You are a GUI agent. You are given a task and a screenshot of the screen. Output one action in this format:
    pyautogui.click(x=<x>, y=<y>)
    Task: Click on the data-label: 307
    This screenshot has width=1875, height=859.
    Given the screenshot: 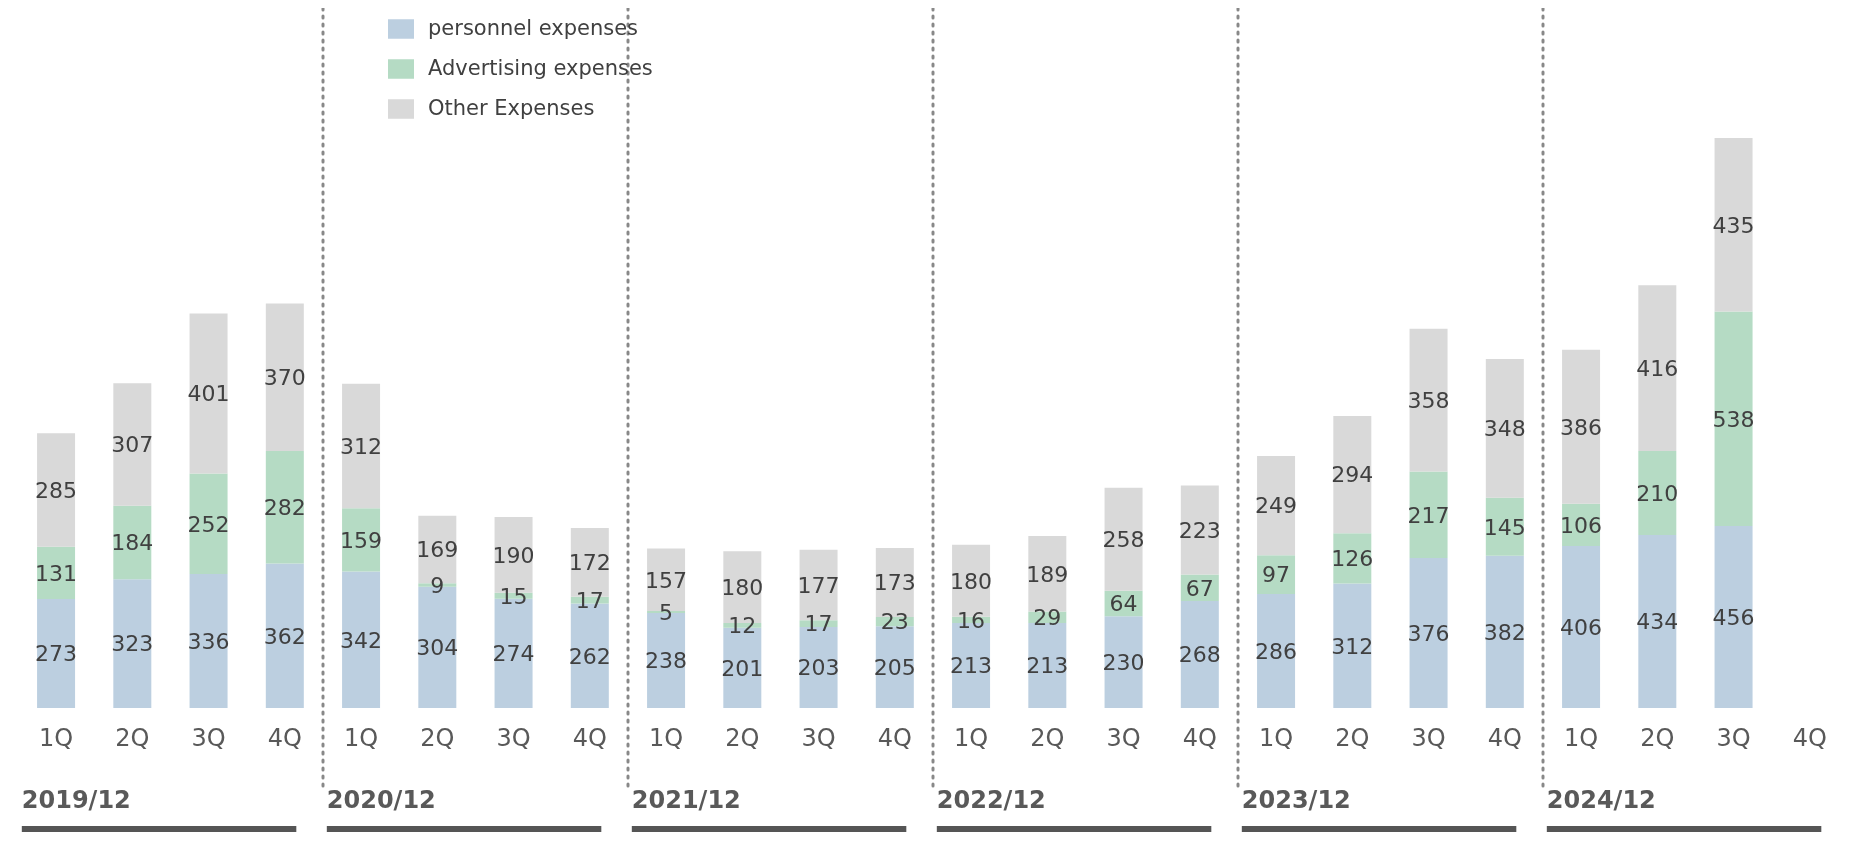 What is the action you would take?
    pyautogui.click(x=132, y=445)
    